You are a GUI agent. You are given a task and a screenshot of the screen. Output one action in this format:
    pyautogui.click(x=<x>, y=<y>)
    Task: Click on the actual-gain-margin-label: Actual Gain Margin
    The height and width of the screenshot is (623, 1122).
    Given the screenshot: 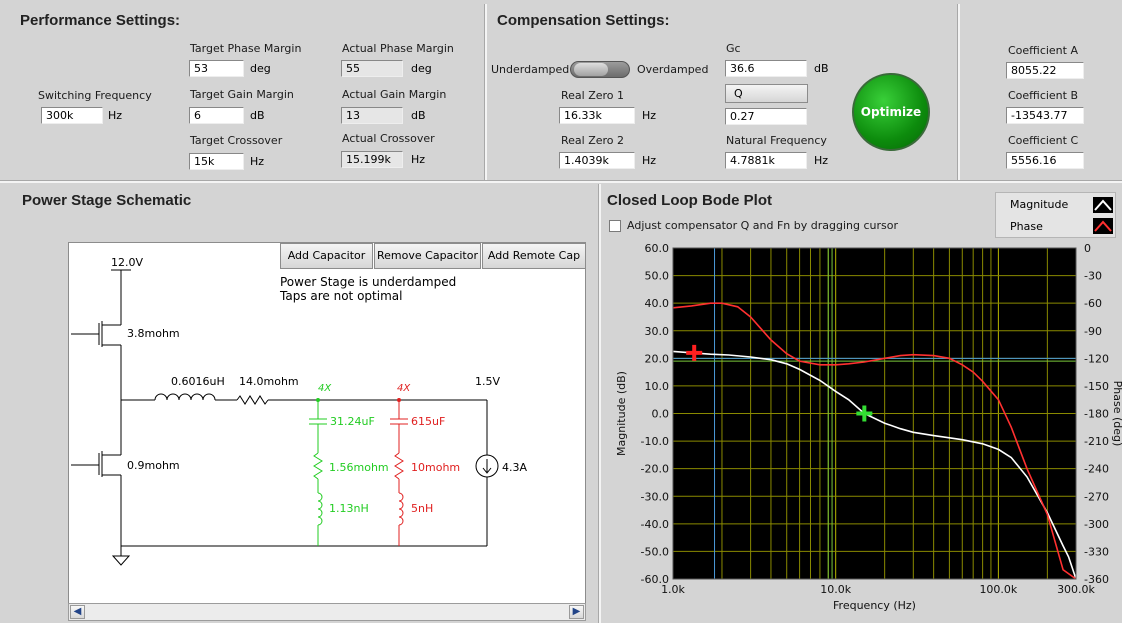 What is the action you would take?
    pyautogui.click(x=394, y=94)
    